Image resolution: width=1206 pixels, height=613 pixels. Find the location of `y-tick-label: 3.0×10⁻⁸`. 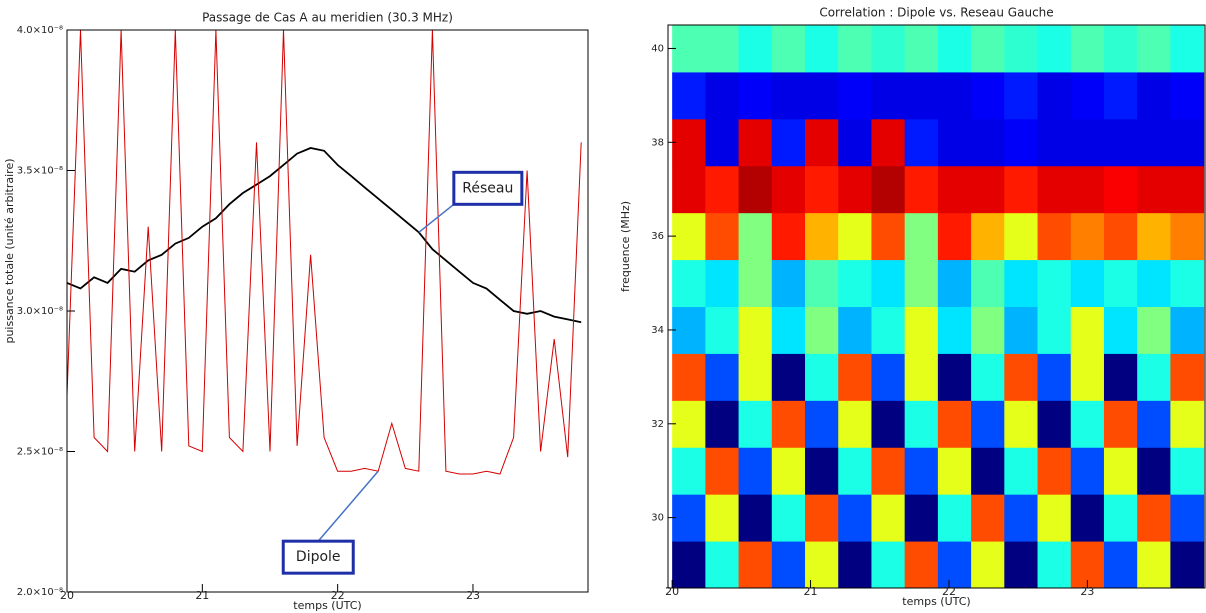

y-tick-label: 3.0×10⁻⁸ is located at coordinates (40, 311).